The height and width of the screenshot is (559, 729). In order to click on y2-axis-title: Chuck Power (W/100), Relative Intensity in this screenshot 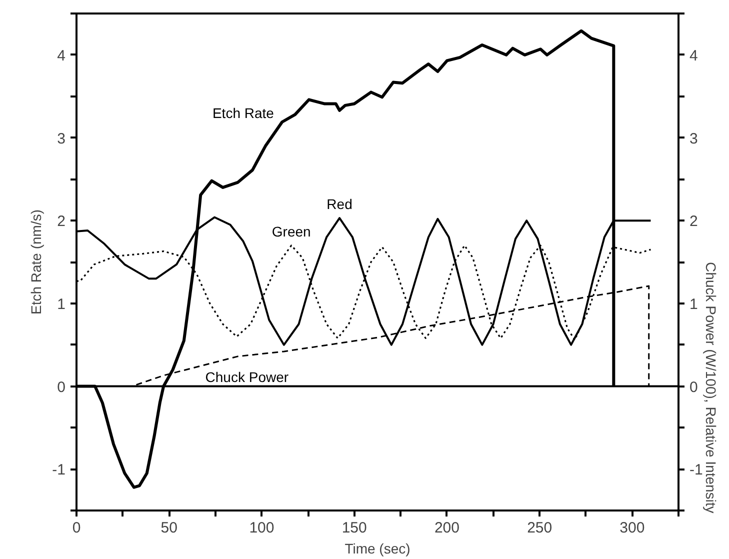, I will do `click(710, 388)`.